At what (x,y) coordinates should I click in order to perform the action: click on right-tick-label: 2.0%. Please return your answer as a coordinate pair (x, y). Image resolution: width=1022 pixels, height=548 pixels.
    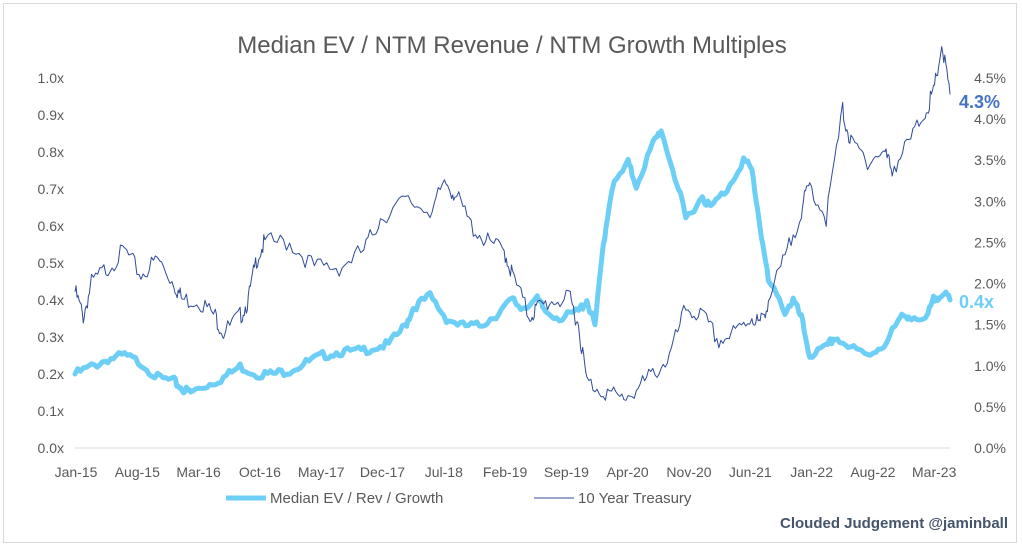
    Looking at the image, I should click on (990, 284).